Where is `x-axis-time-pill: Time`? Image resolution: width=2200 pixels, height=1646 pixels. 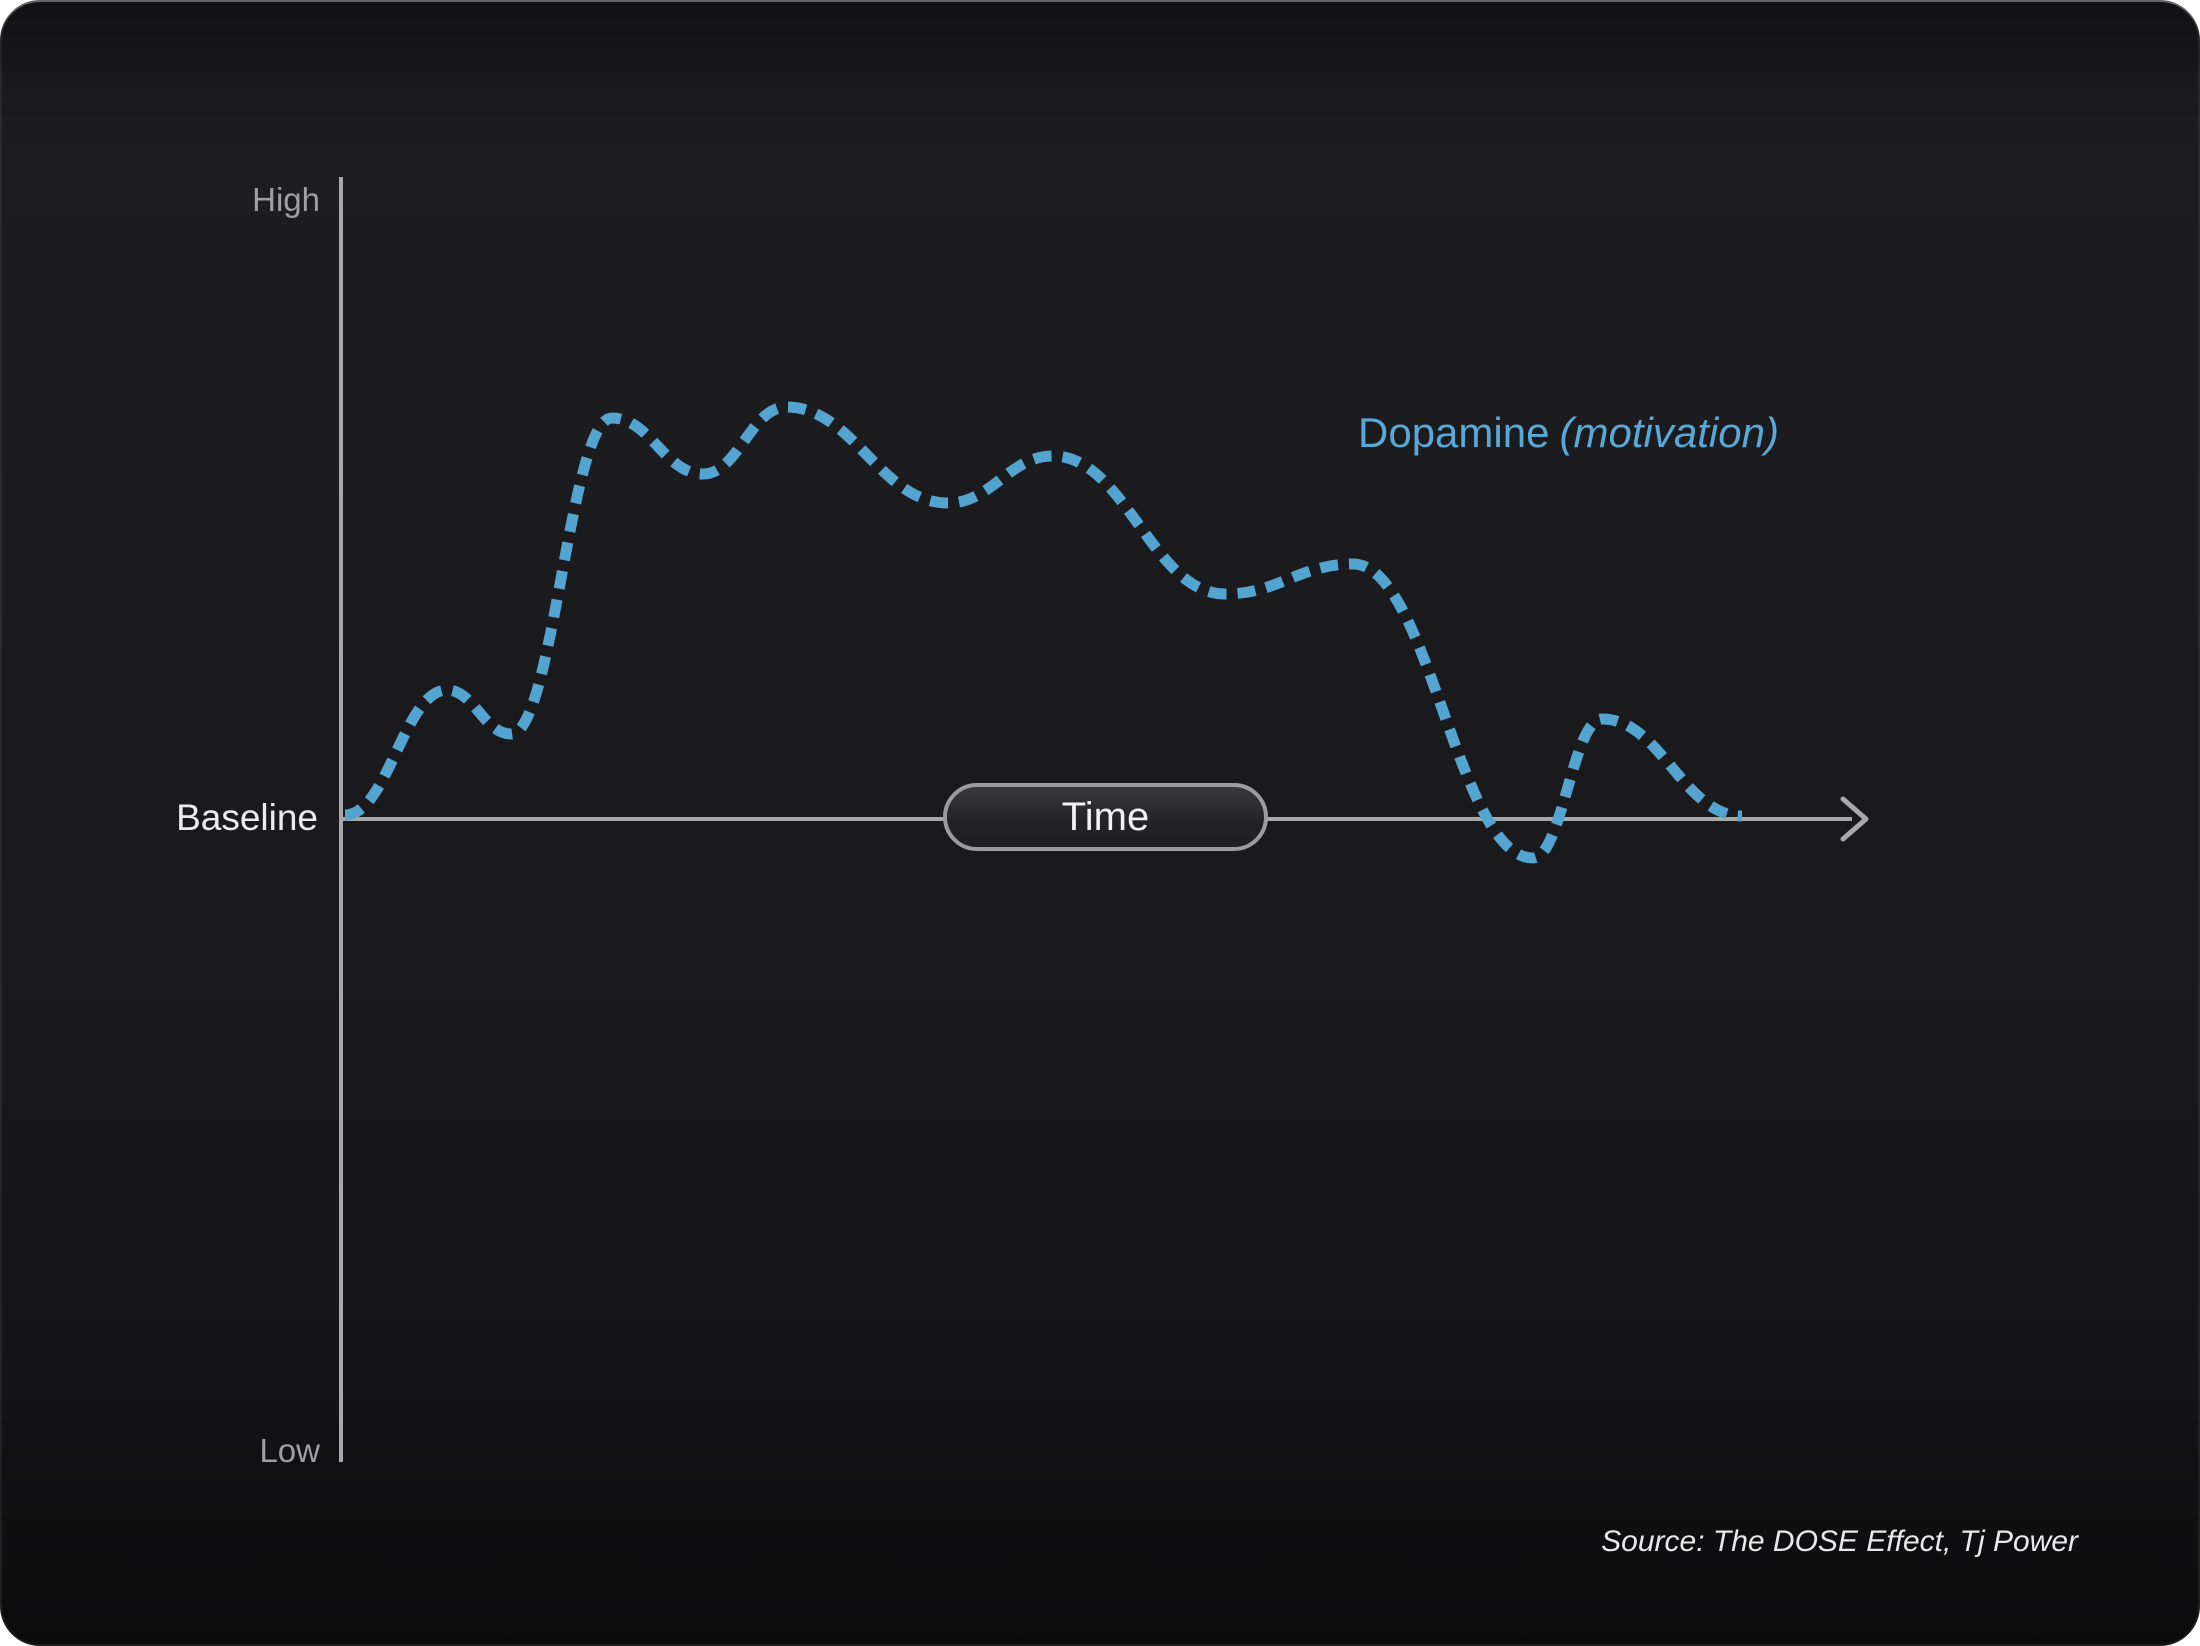 x-axis-time-pill: Time is located at coordinates (1105, 817).